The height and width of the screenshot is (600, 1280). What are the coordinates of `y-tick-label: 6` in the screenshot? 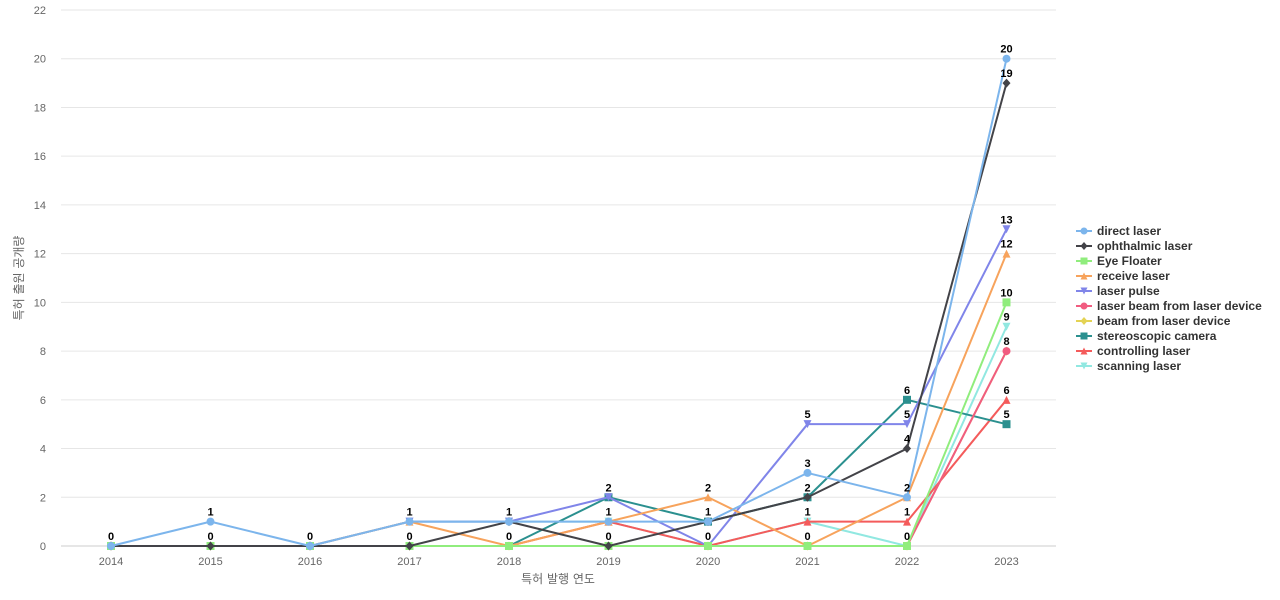 It's located at (43, 401).